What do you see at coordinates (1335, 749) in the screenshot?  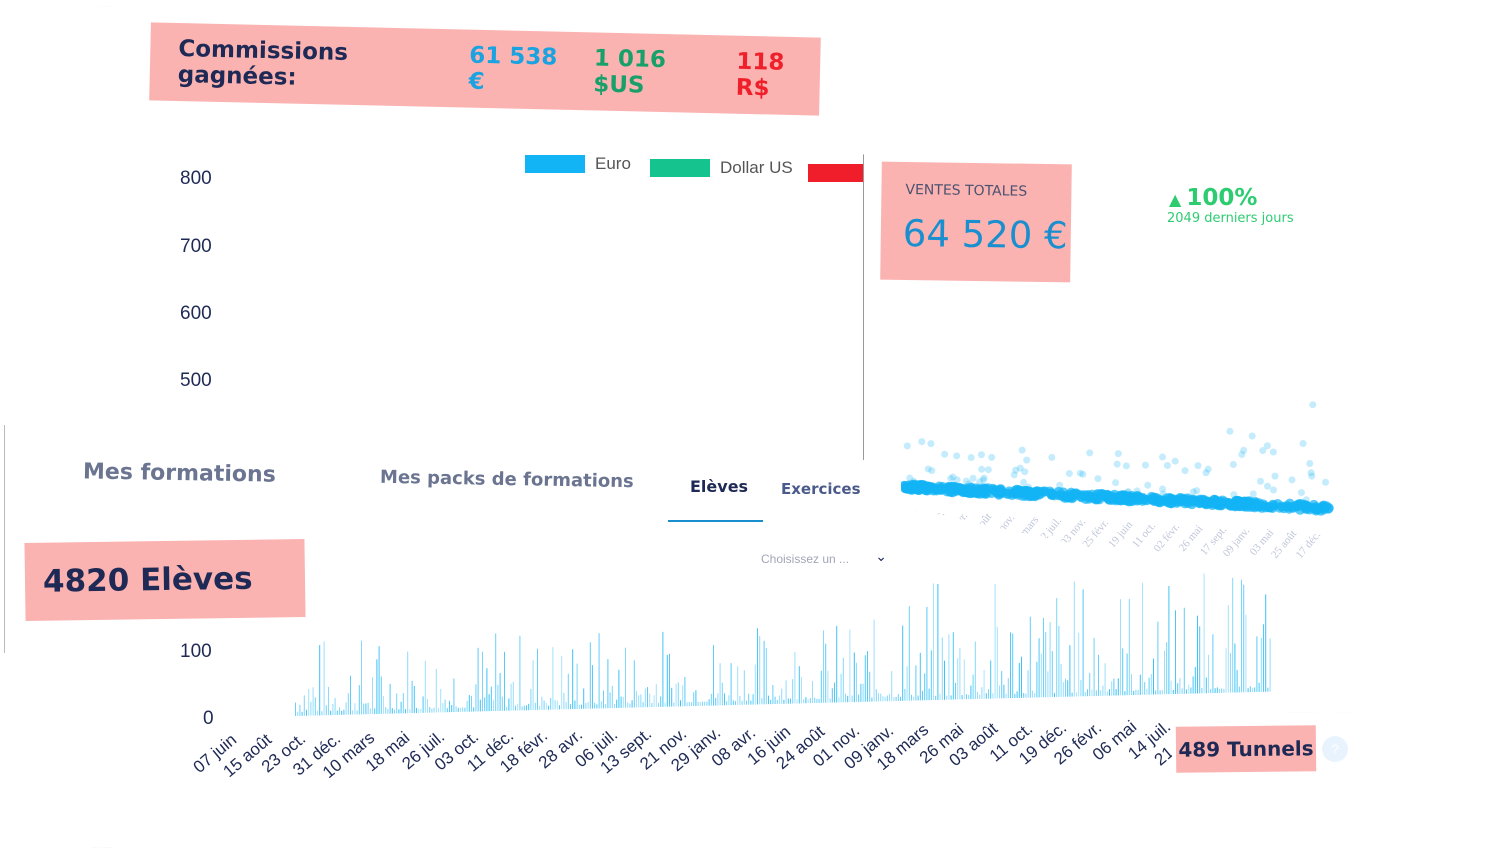 I see `help-icon: ?` at bounding box center [1335, 749].